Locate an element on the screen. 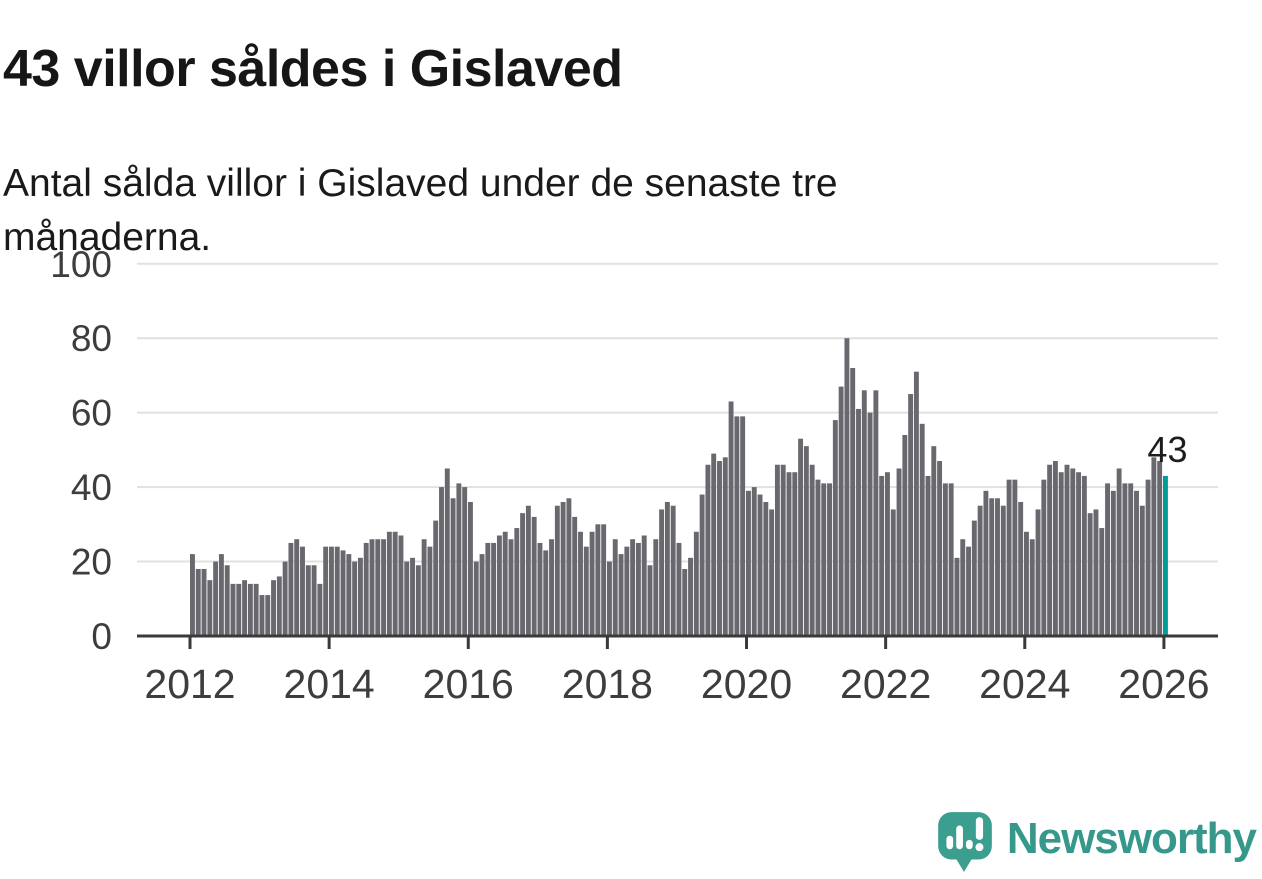 The width and height of the screenshot is (1262, 879). x-tick-label: 2022 is located at coordinates (885, 684).